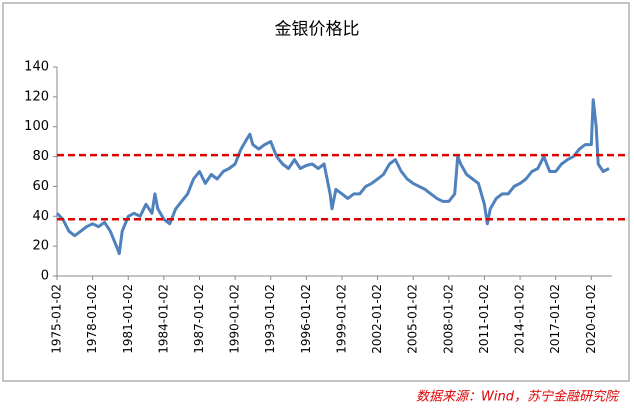  Describe the element at coordinates (317, 30) in the screenshot. I see `chart-title: 金银价格比` at that location.